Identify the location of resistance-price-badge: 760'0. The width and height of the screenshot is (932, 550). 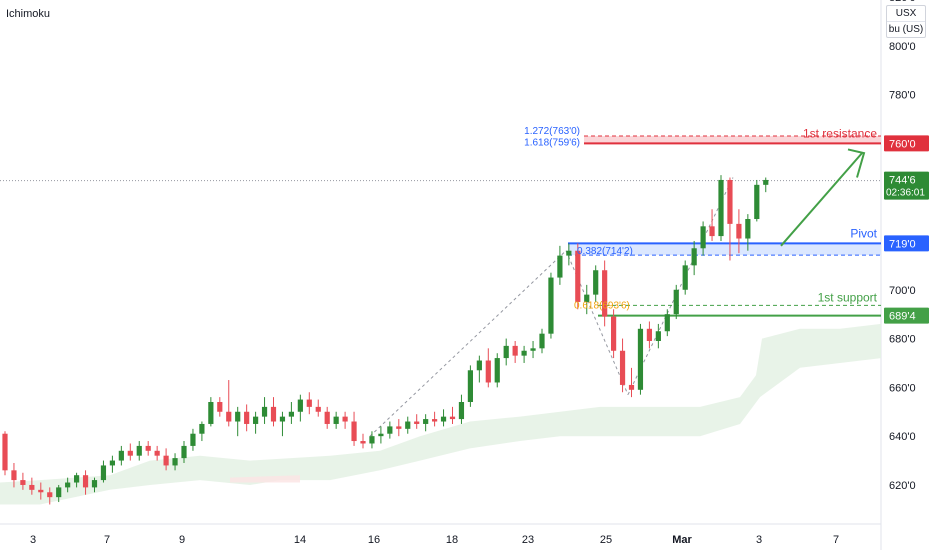
(902, 144).